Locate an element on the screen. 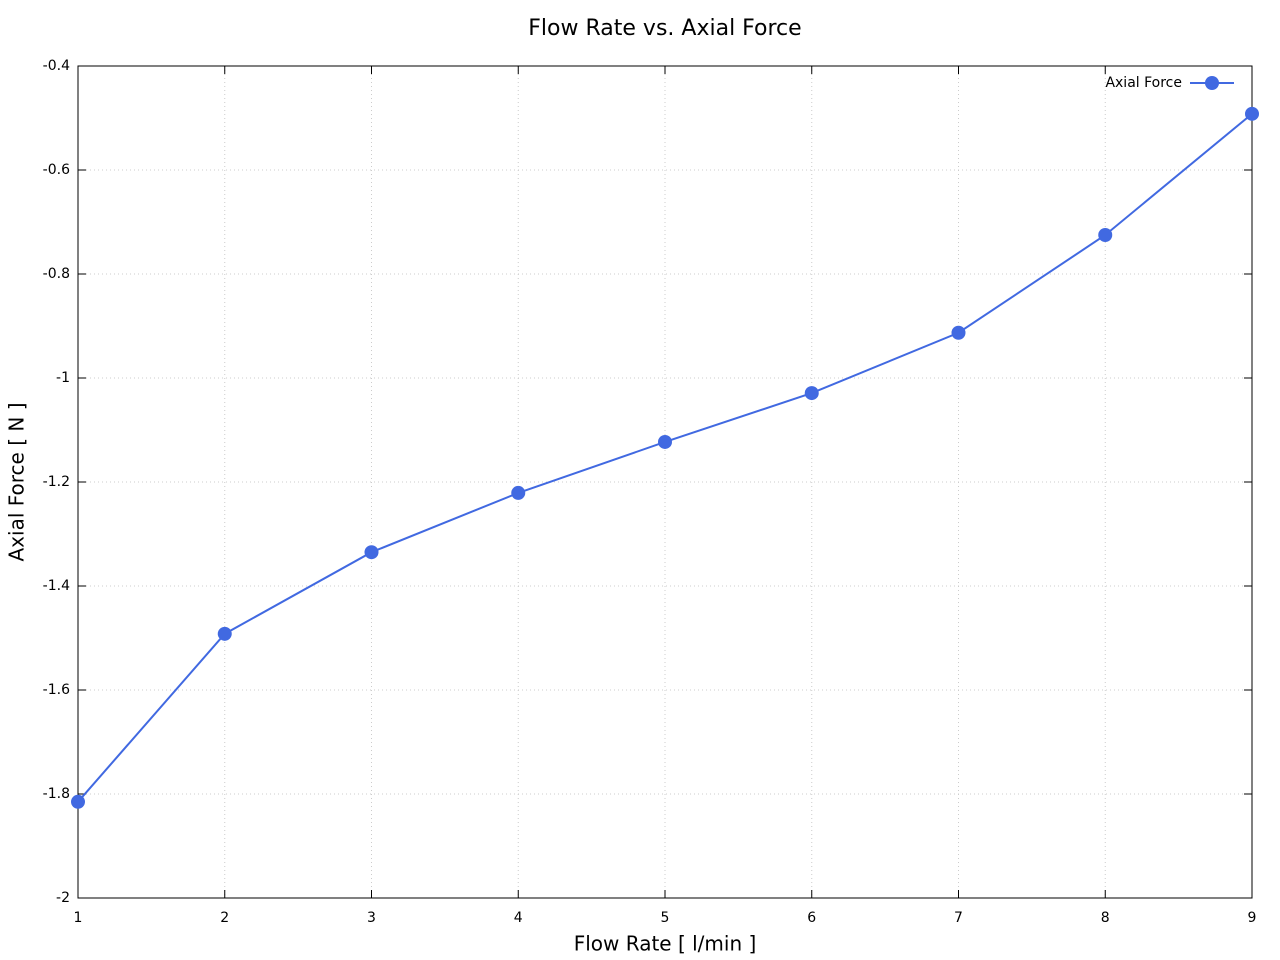 This screenshot has width=1280, height=960. y-tick-label: -0.4 is located at coordinates (56, 66).